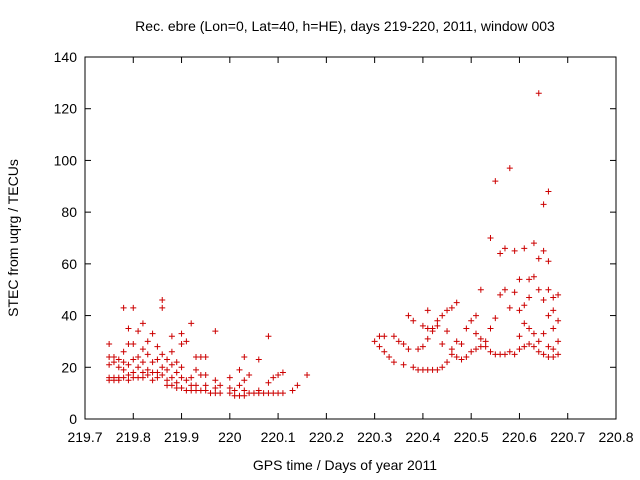  Describe the element at coordinates (181, 437) in the screenshot. I see `x-tick-label: 219.9` at that location.